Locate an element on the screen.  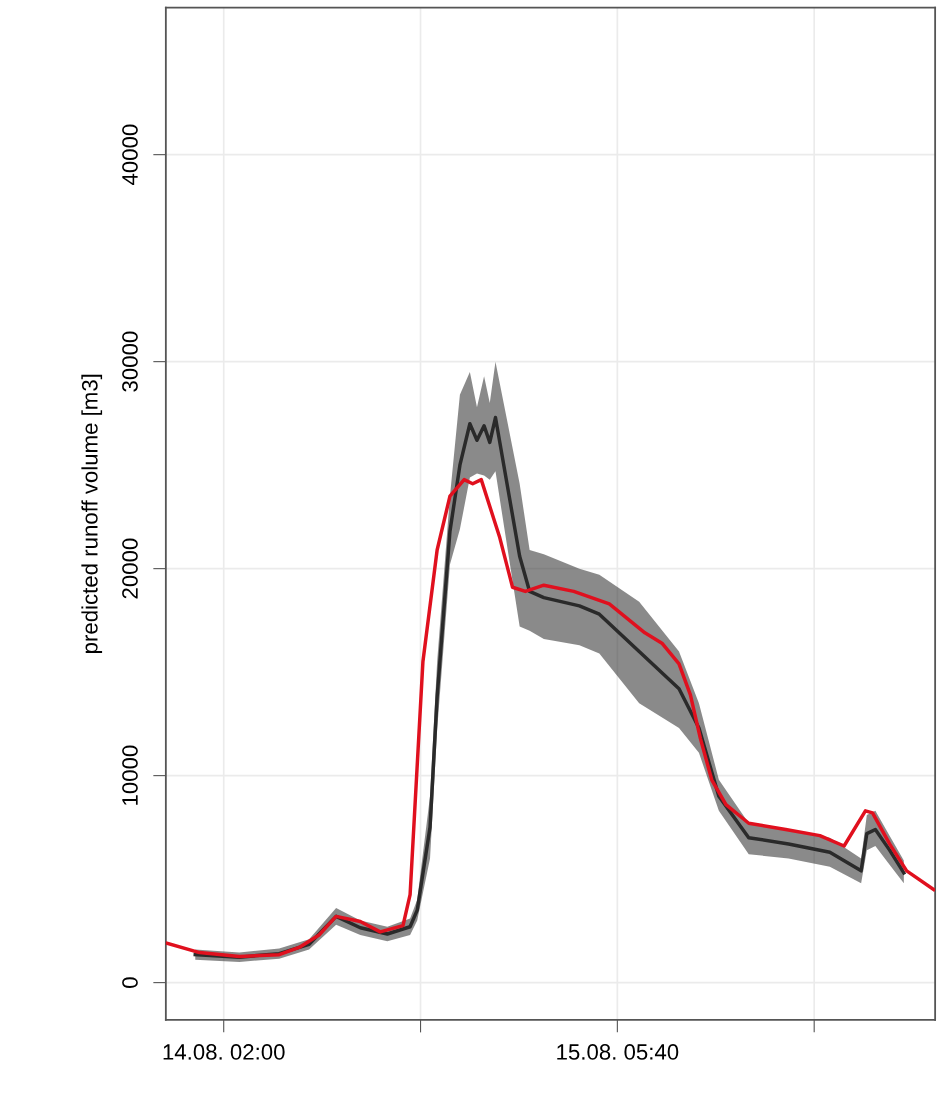
y-axis-title: predicted runoff volume [m3] is located at coordinates (92, 513).